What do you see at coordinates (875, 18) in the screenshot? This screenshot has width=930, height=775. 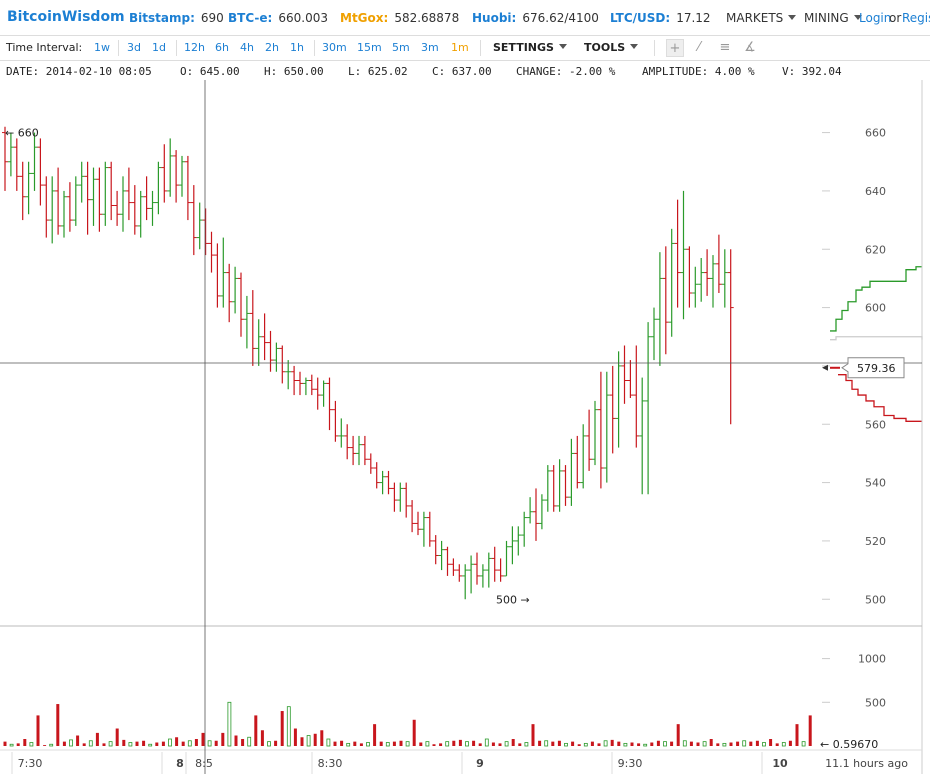 I see `login-link: Login` at bounding box center [875, 18].